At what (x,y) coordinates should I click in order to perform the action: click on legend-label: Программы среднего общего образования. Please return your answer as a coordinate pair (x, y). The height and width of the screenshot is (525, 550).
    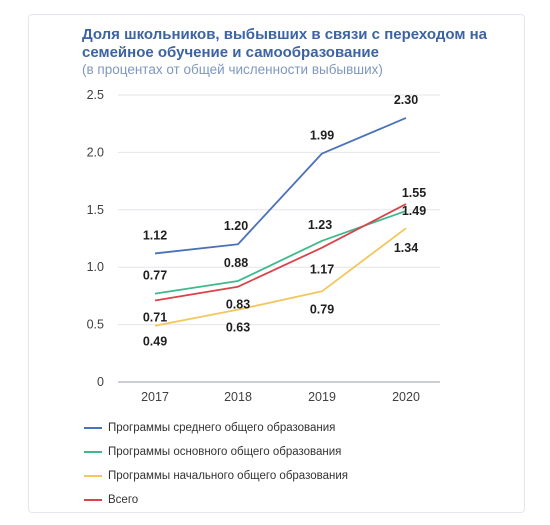
    Looking at the image, I should click on (222, 428).